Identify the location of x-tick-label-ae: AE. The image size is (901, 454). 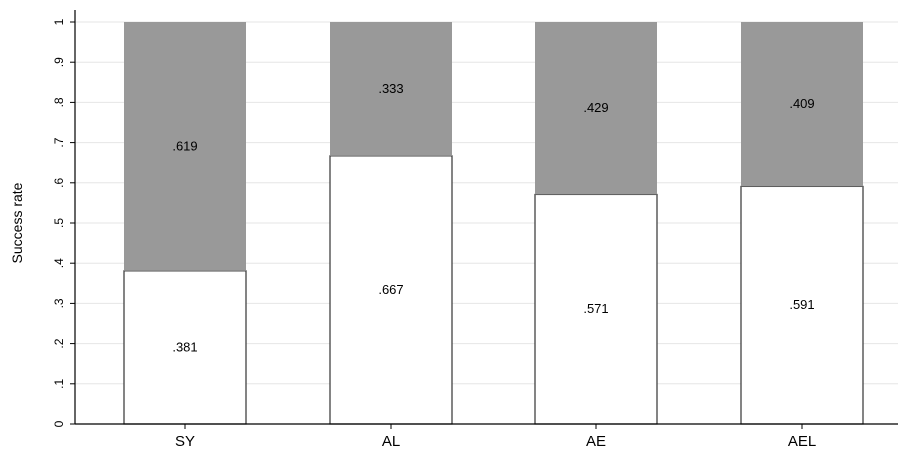
(596, 441).